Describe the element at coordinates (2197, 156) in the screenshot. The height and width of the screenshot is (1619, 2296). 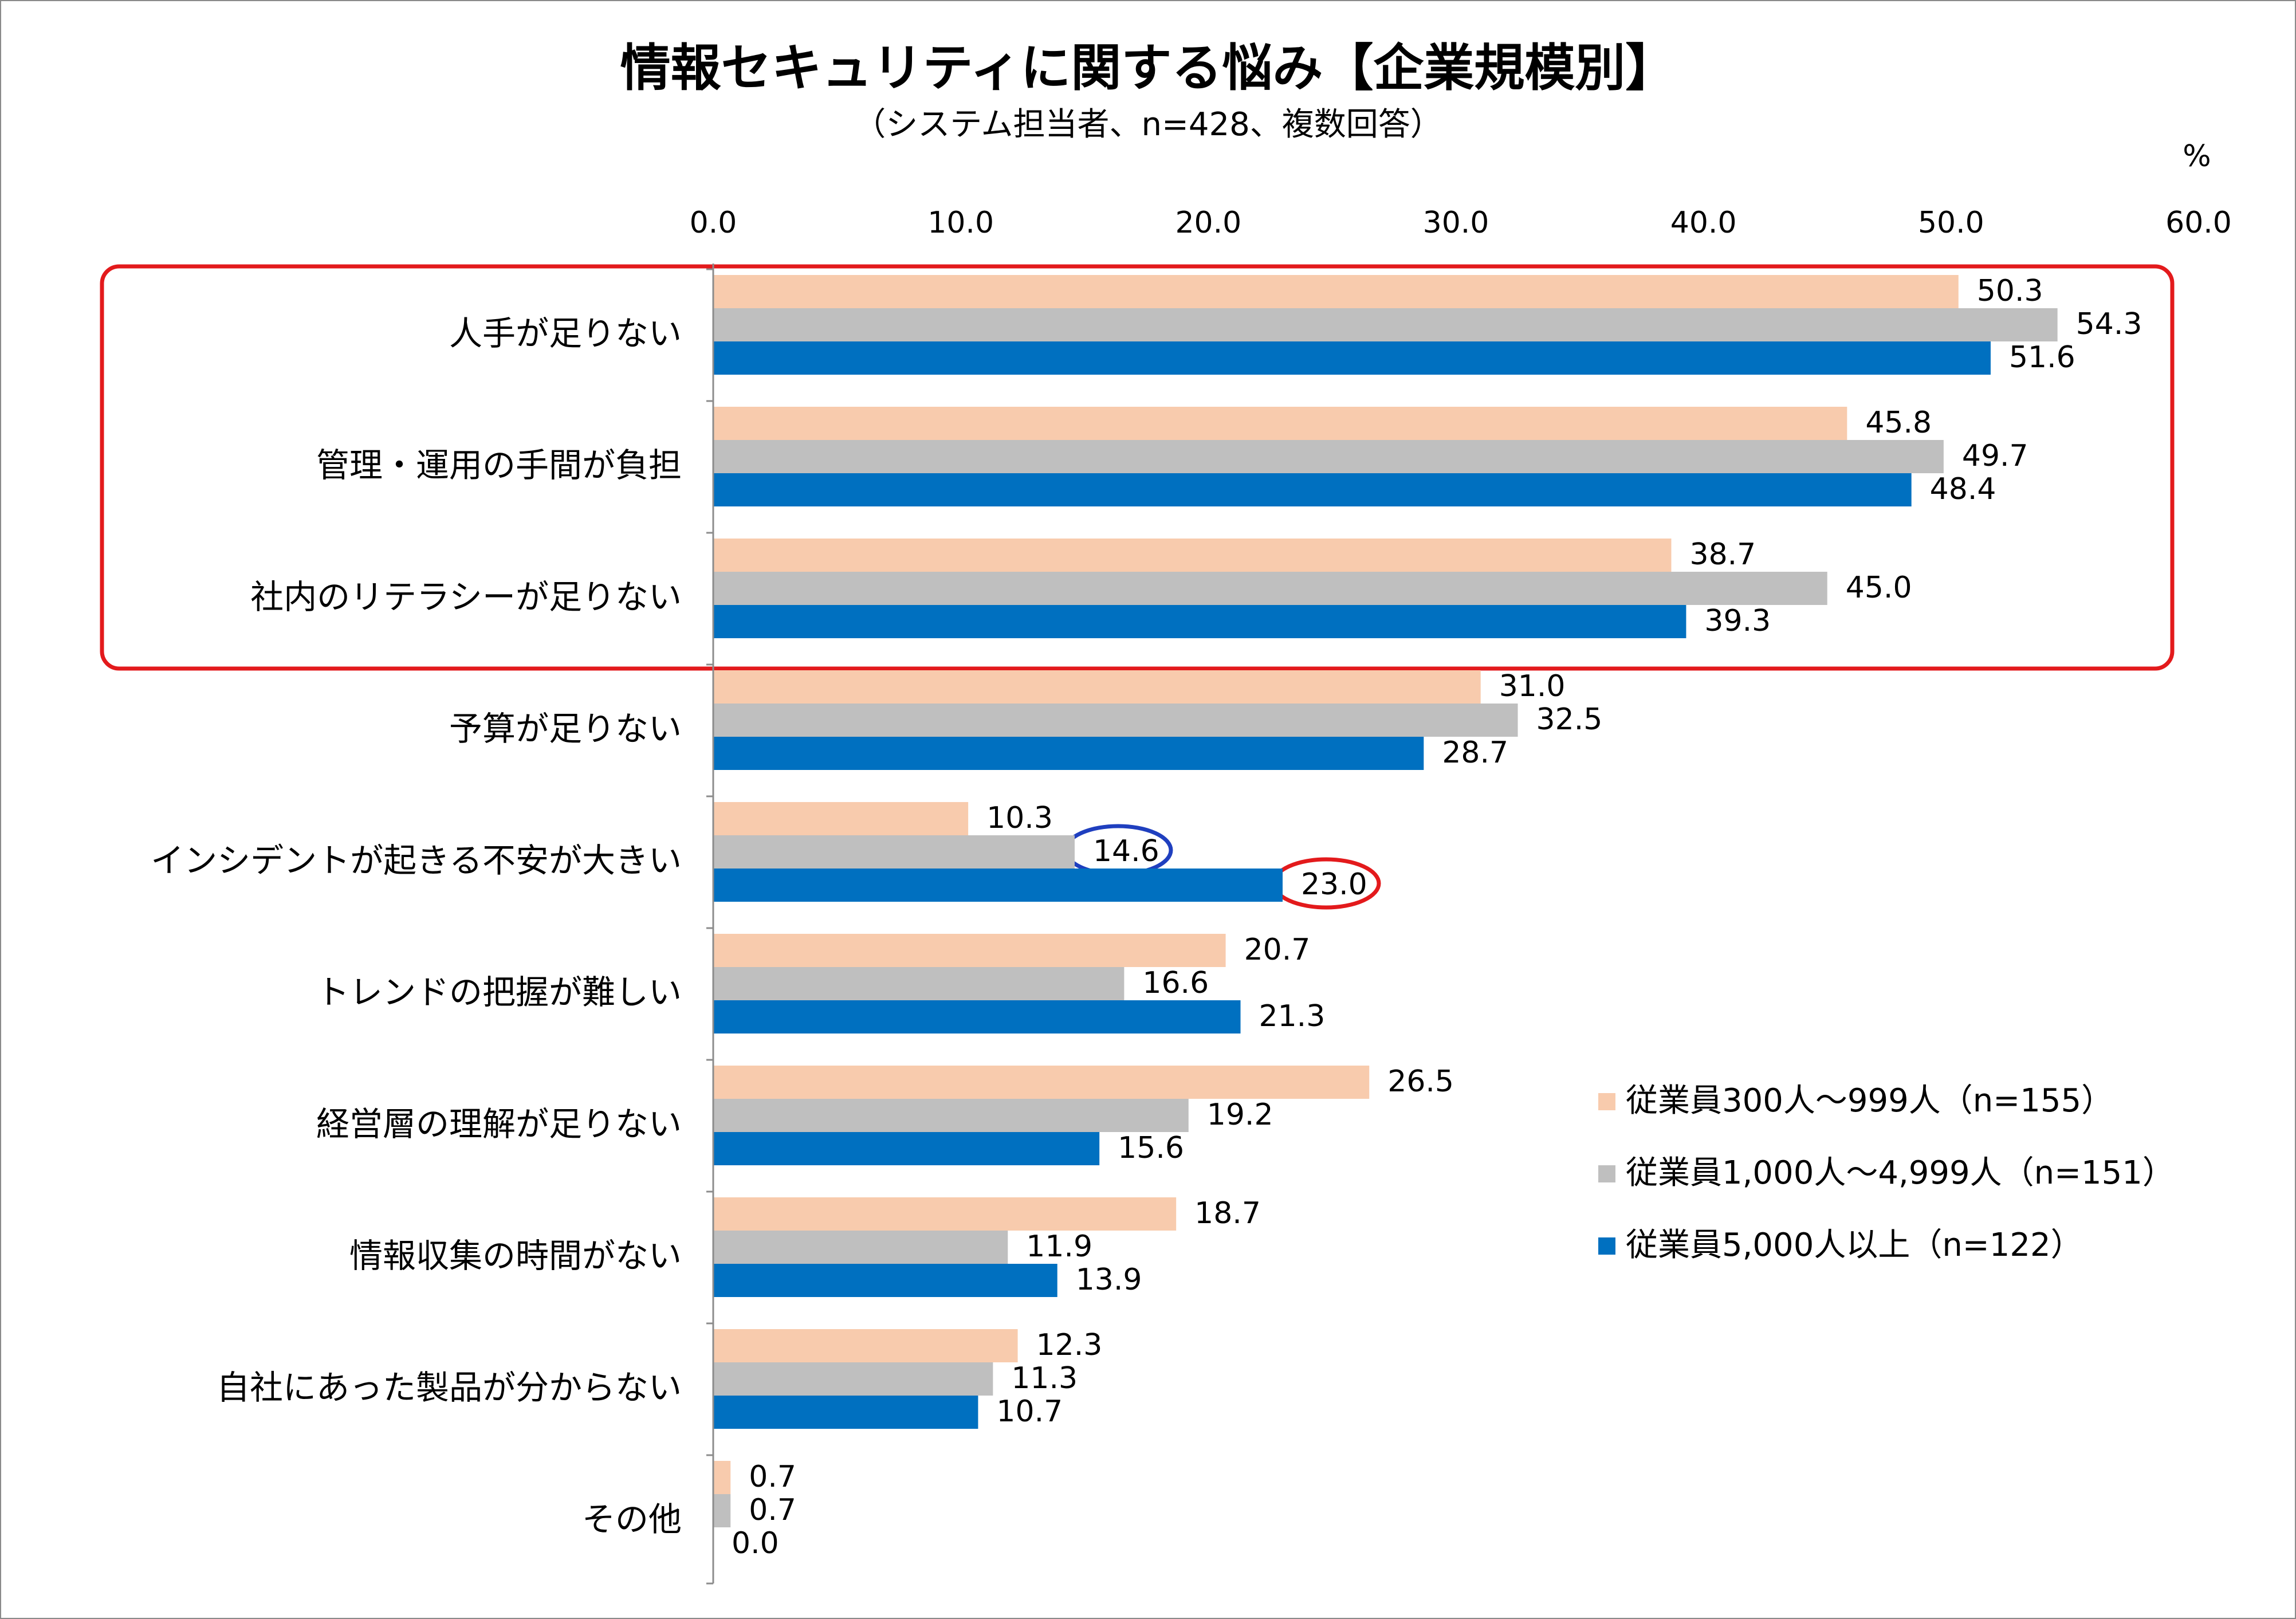
I see `unit-label: %` at that location.